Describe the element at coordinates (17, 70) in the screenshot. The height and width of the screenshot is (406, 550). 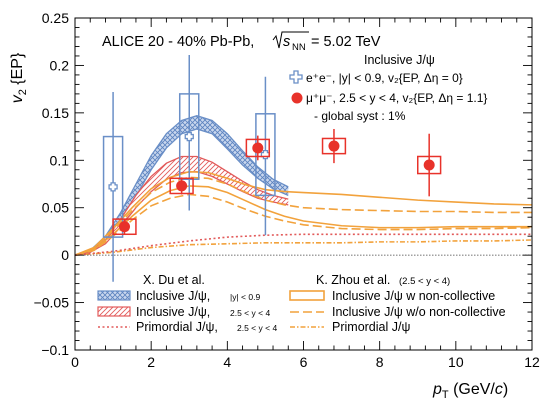
I see `y-axis-title-rest: {EP}` at that location.